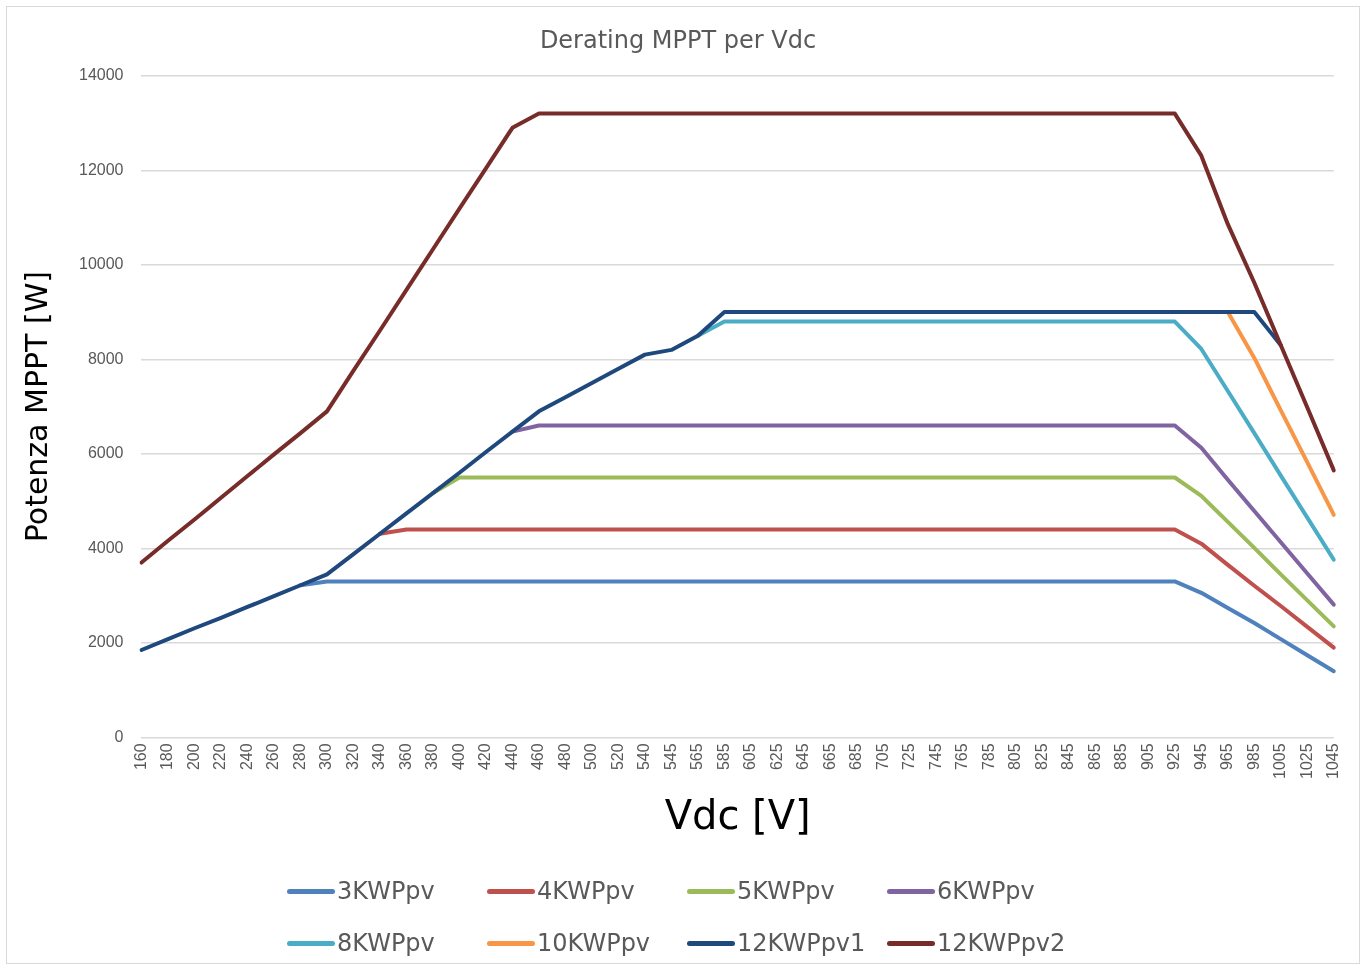 This screenshot has width=1368, height=972. Describe the element at coordinates (432, 757) in the screenshot. I see `x-tick-label: 380` at that location.